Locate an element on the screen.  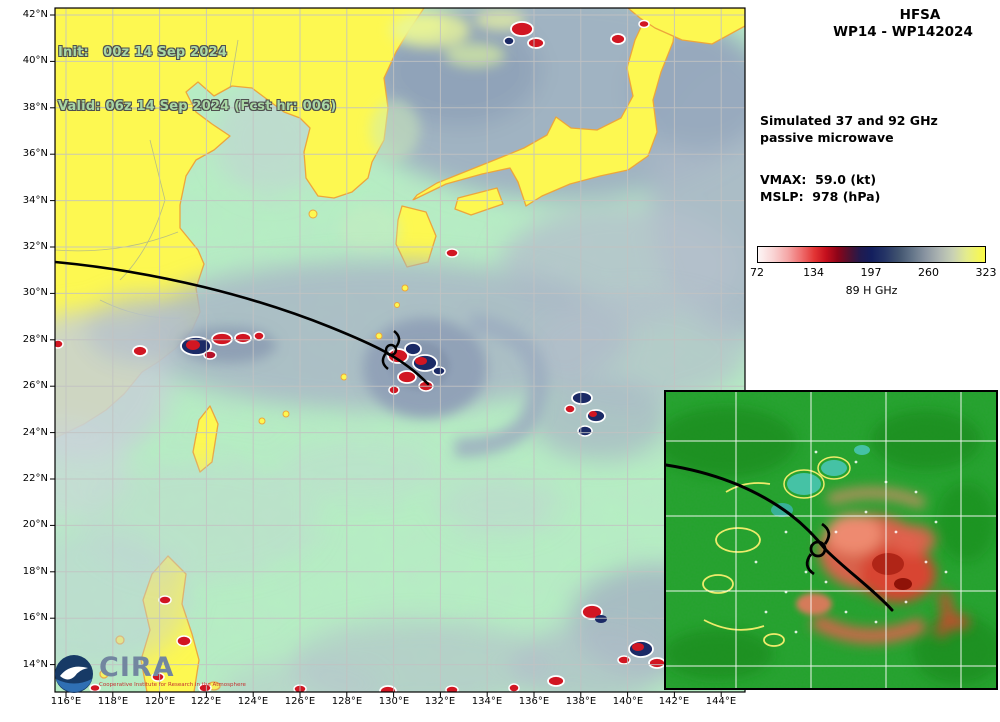
lon-tick-label: 138°E is located at coordinates (581, 701).